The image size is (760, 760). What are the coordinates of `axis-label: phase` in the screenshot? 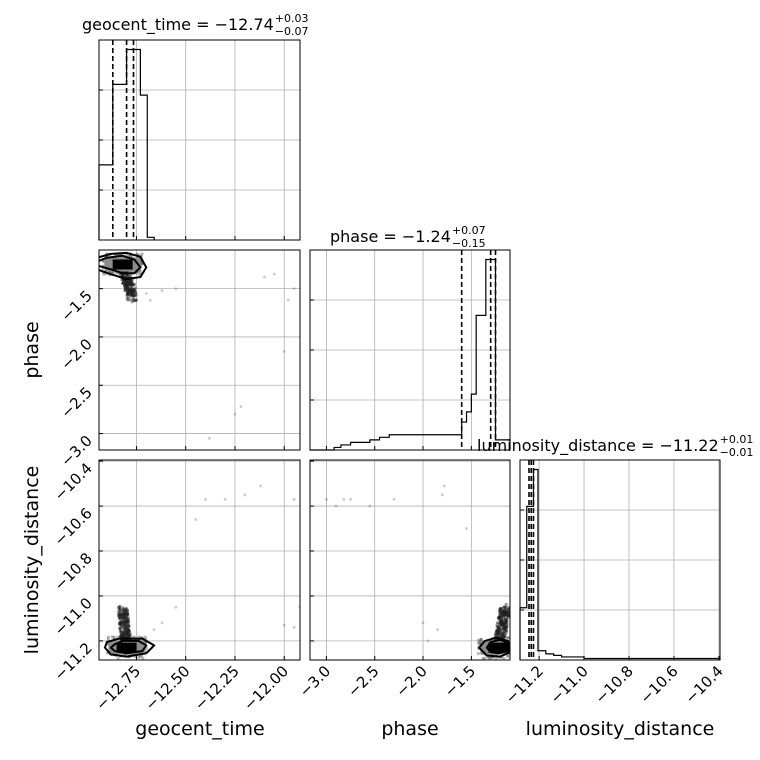 It's located at (32, 349).